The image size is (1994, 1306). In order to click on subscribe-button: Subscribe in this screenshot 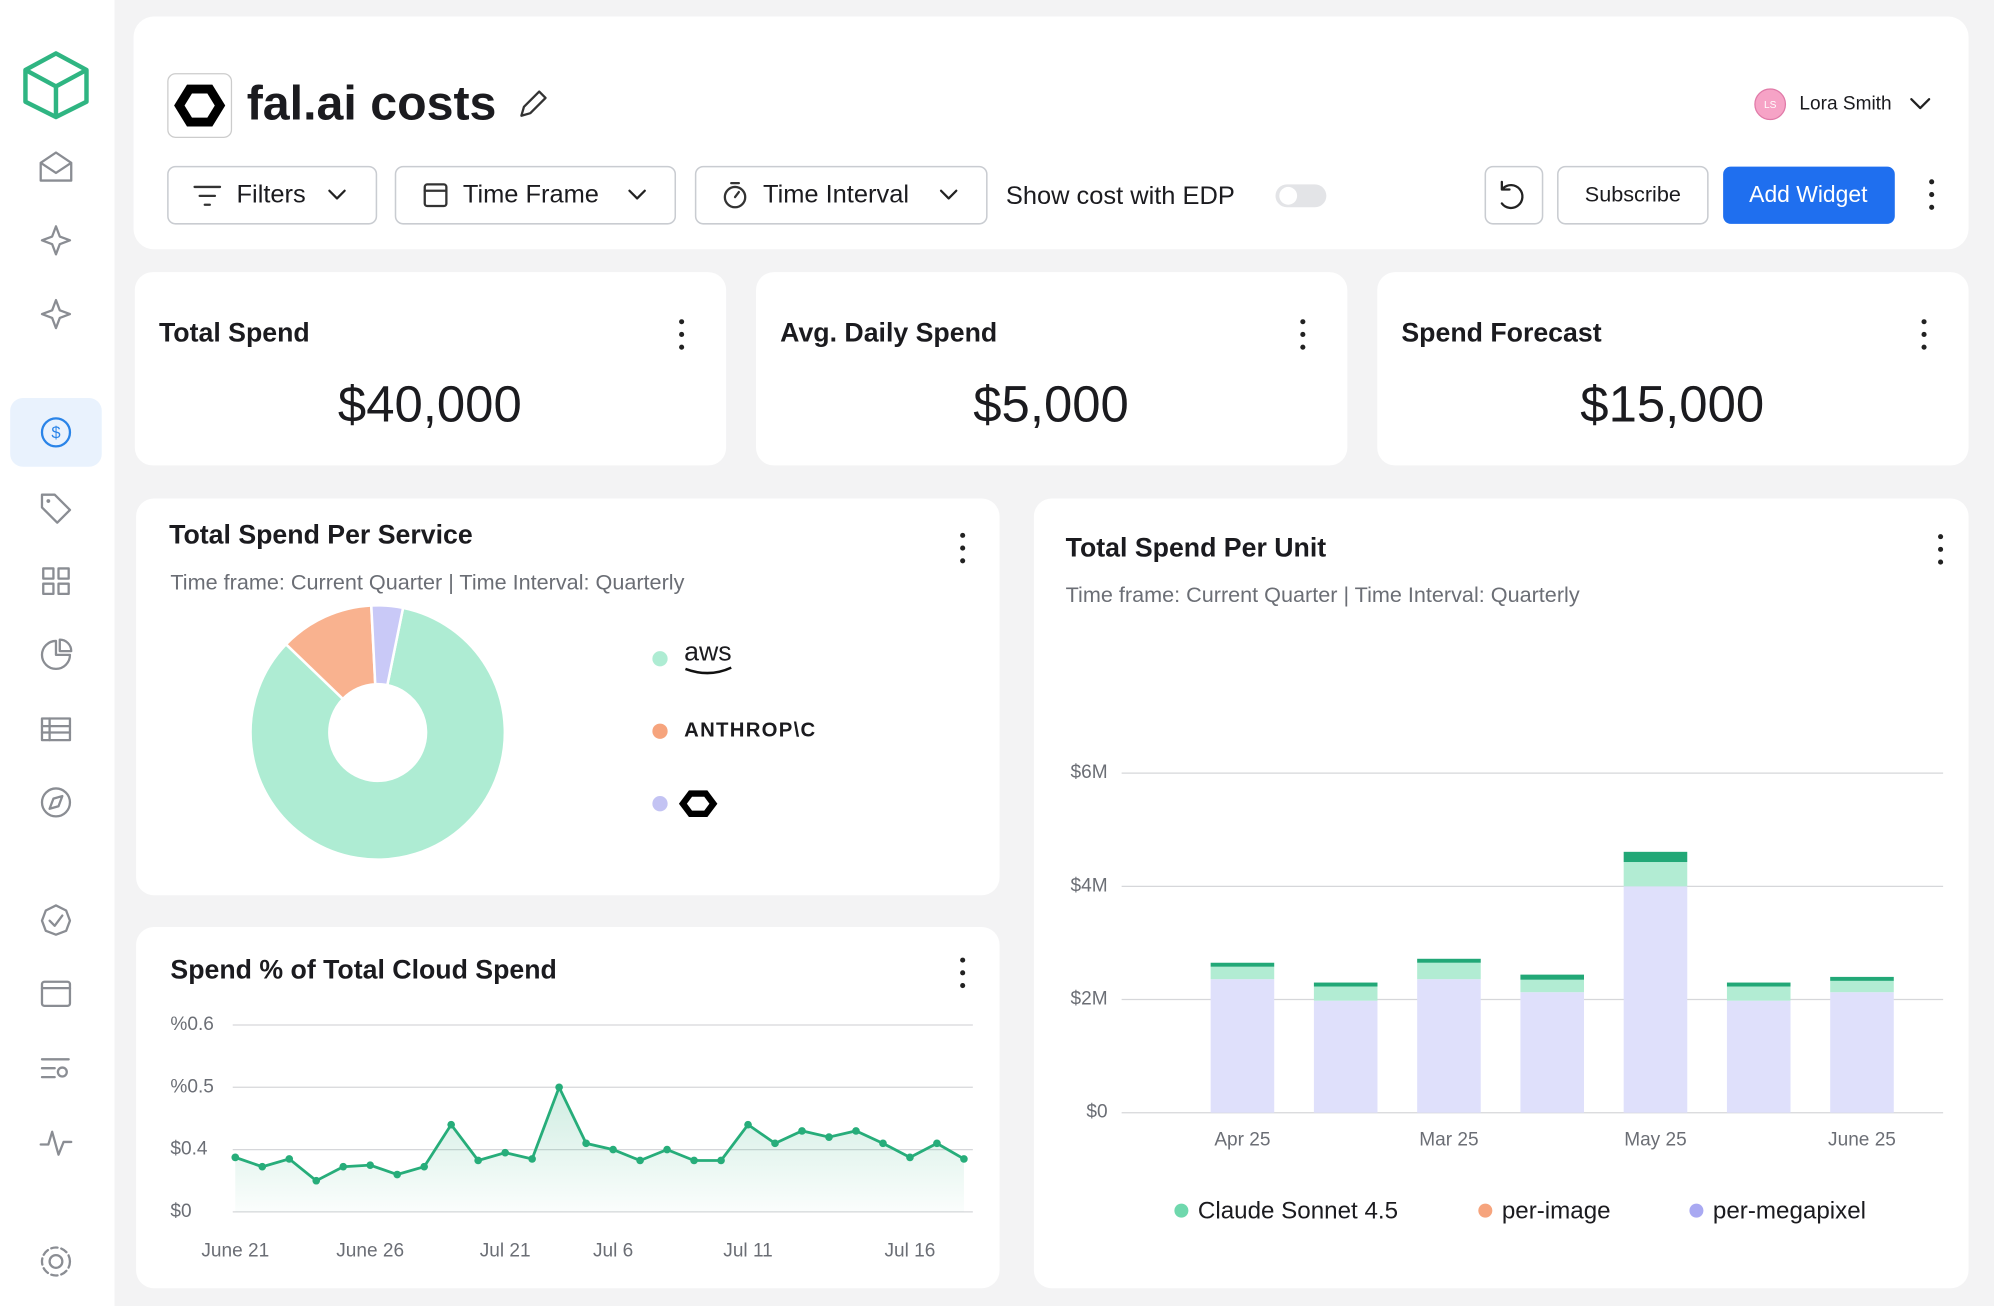, I will do `click(1633, 195)`.